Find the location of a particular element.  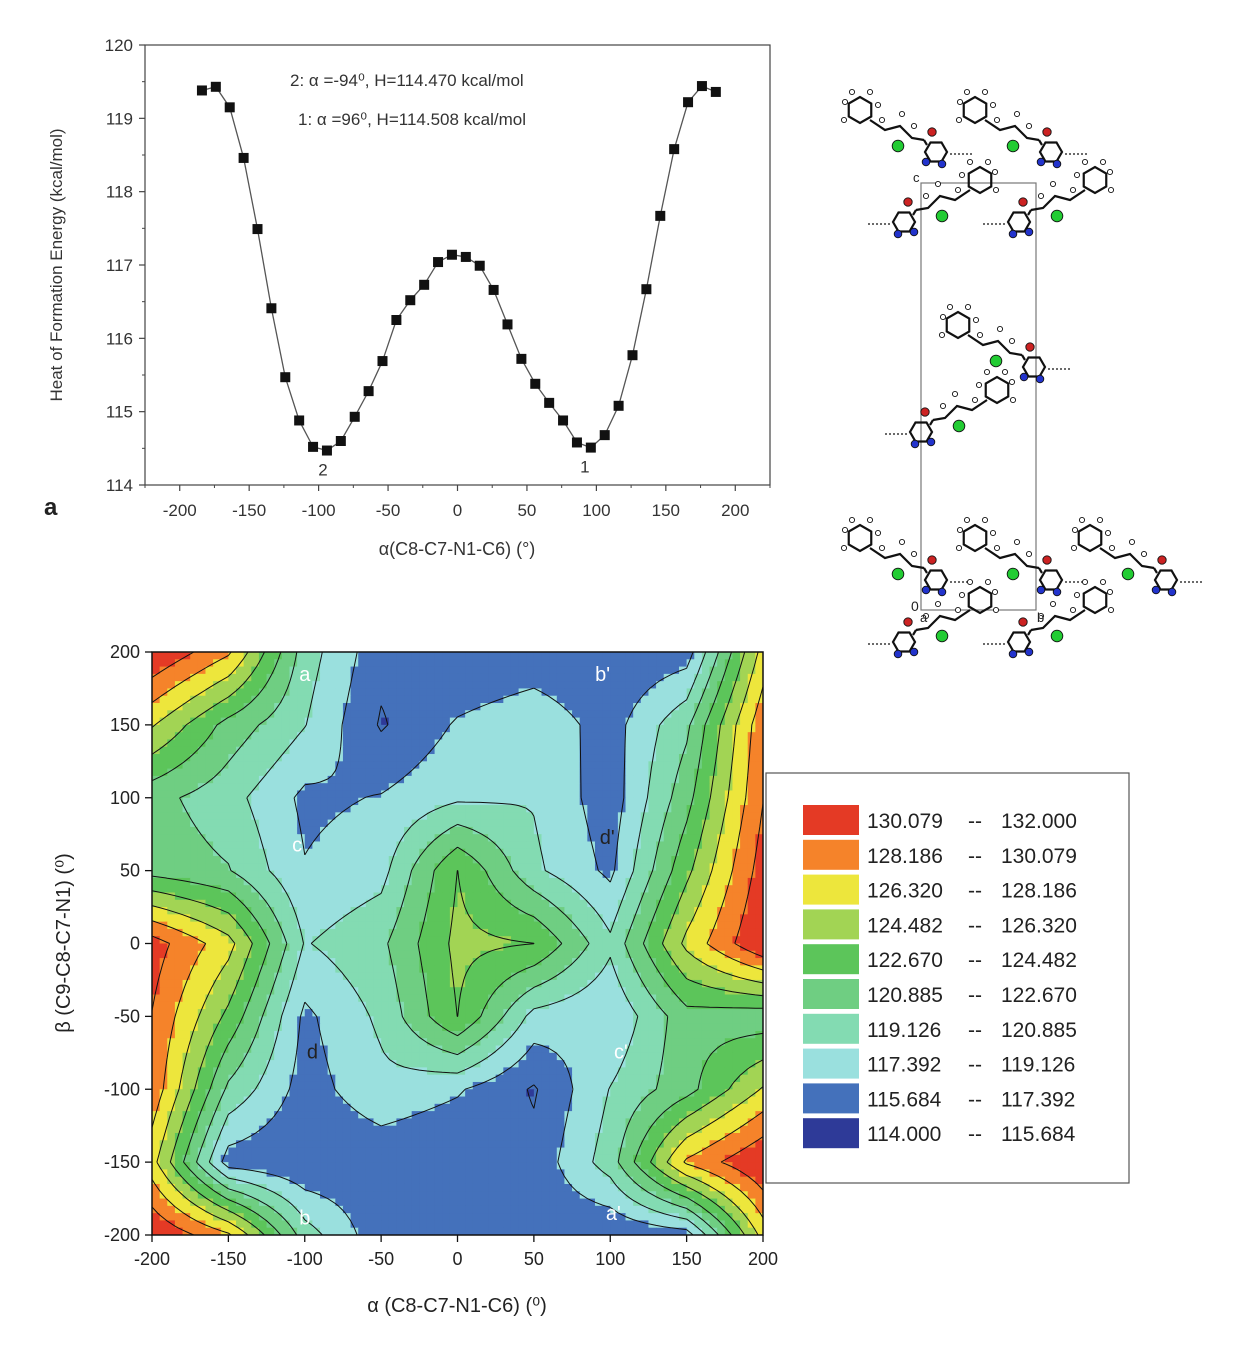

line-chart-series is located at coordinates (459, 268).